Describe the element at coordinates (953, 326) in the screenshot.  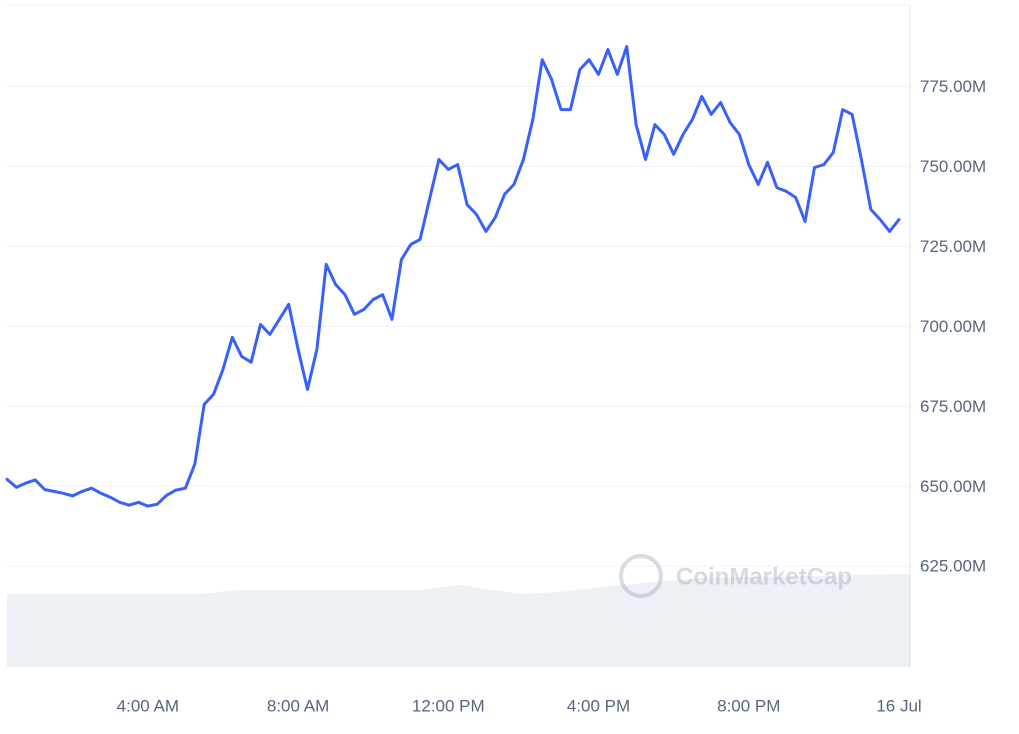
I see `y-tick-label: 700.00M` at that location.